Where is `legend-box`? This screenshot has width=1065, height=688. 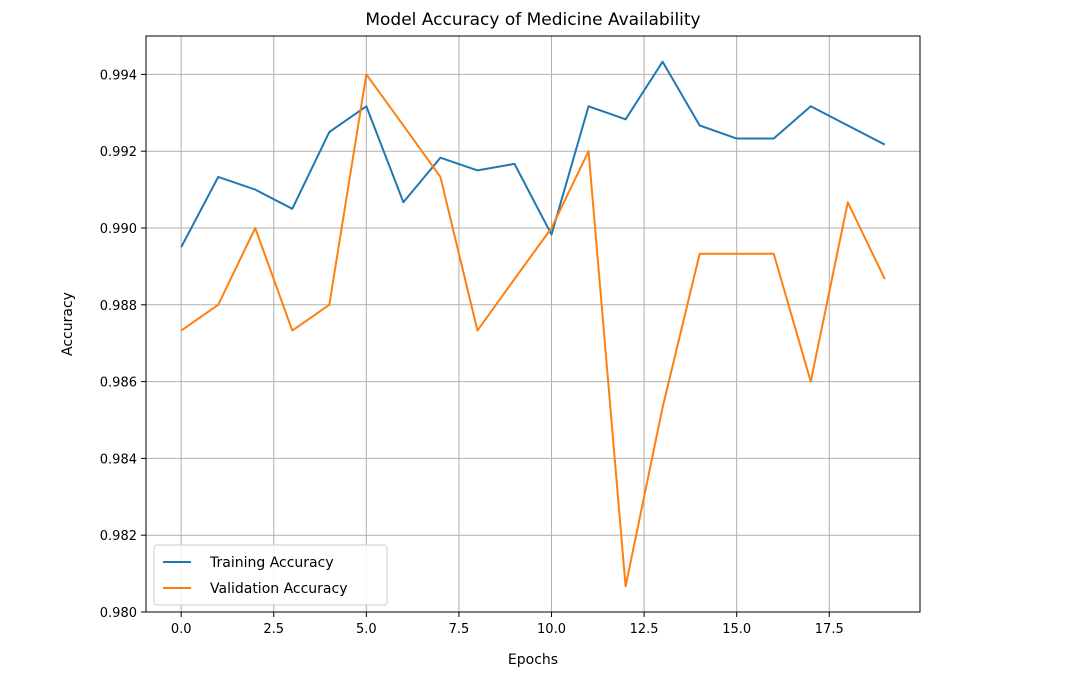 legend-box is located at coordinates (270, 575).